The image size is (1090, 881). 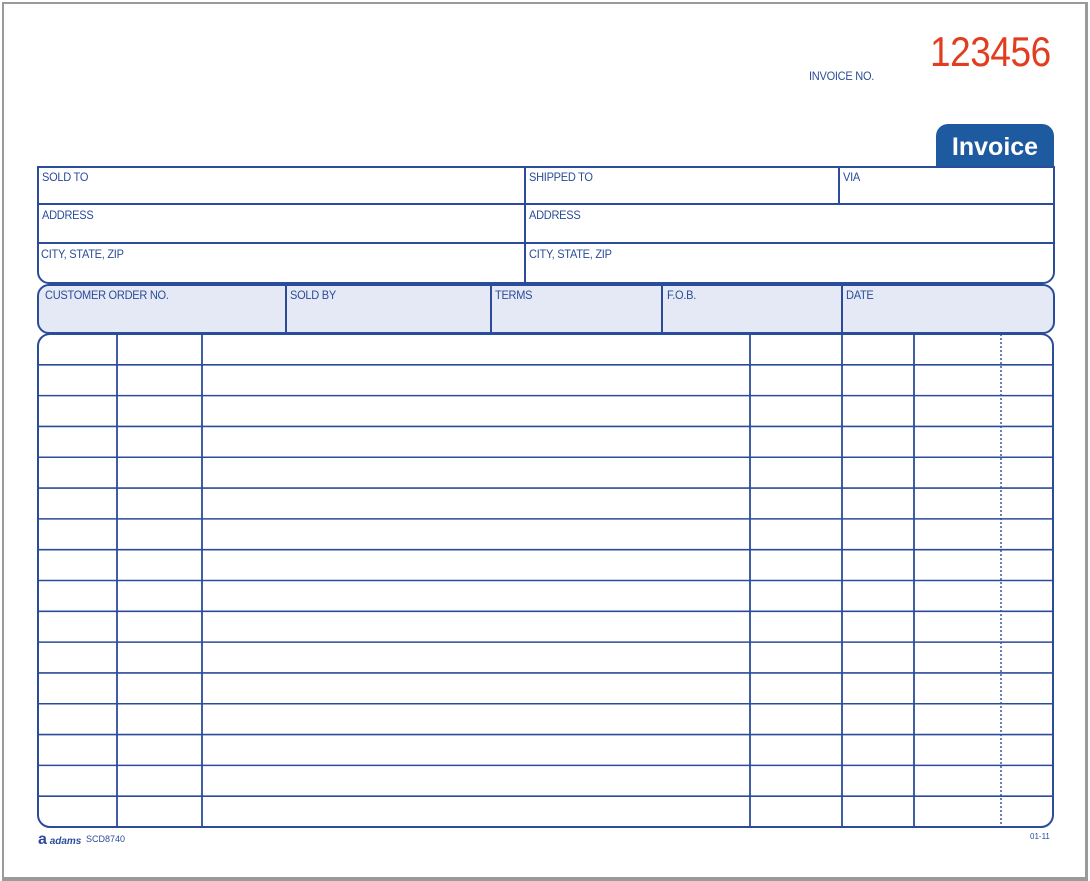 What do you see at coordinates (851, 177) in the screenshot?
I see `via-field: VIA` at bounding box center [851, 177].